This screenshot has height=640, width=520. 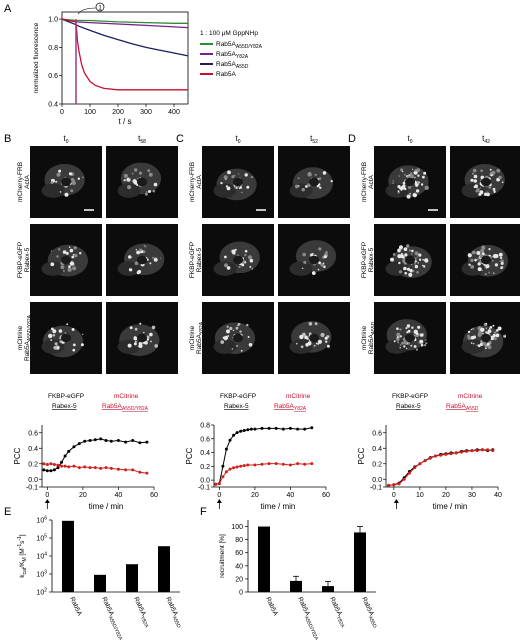 What do you see at coordinates (41, 592) in the screenshot?
I see `y-tick-label: 102` at bounding box center [41, 592].